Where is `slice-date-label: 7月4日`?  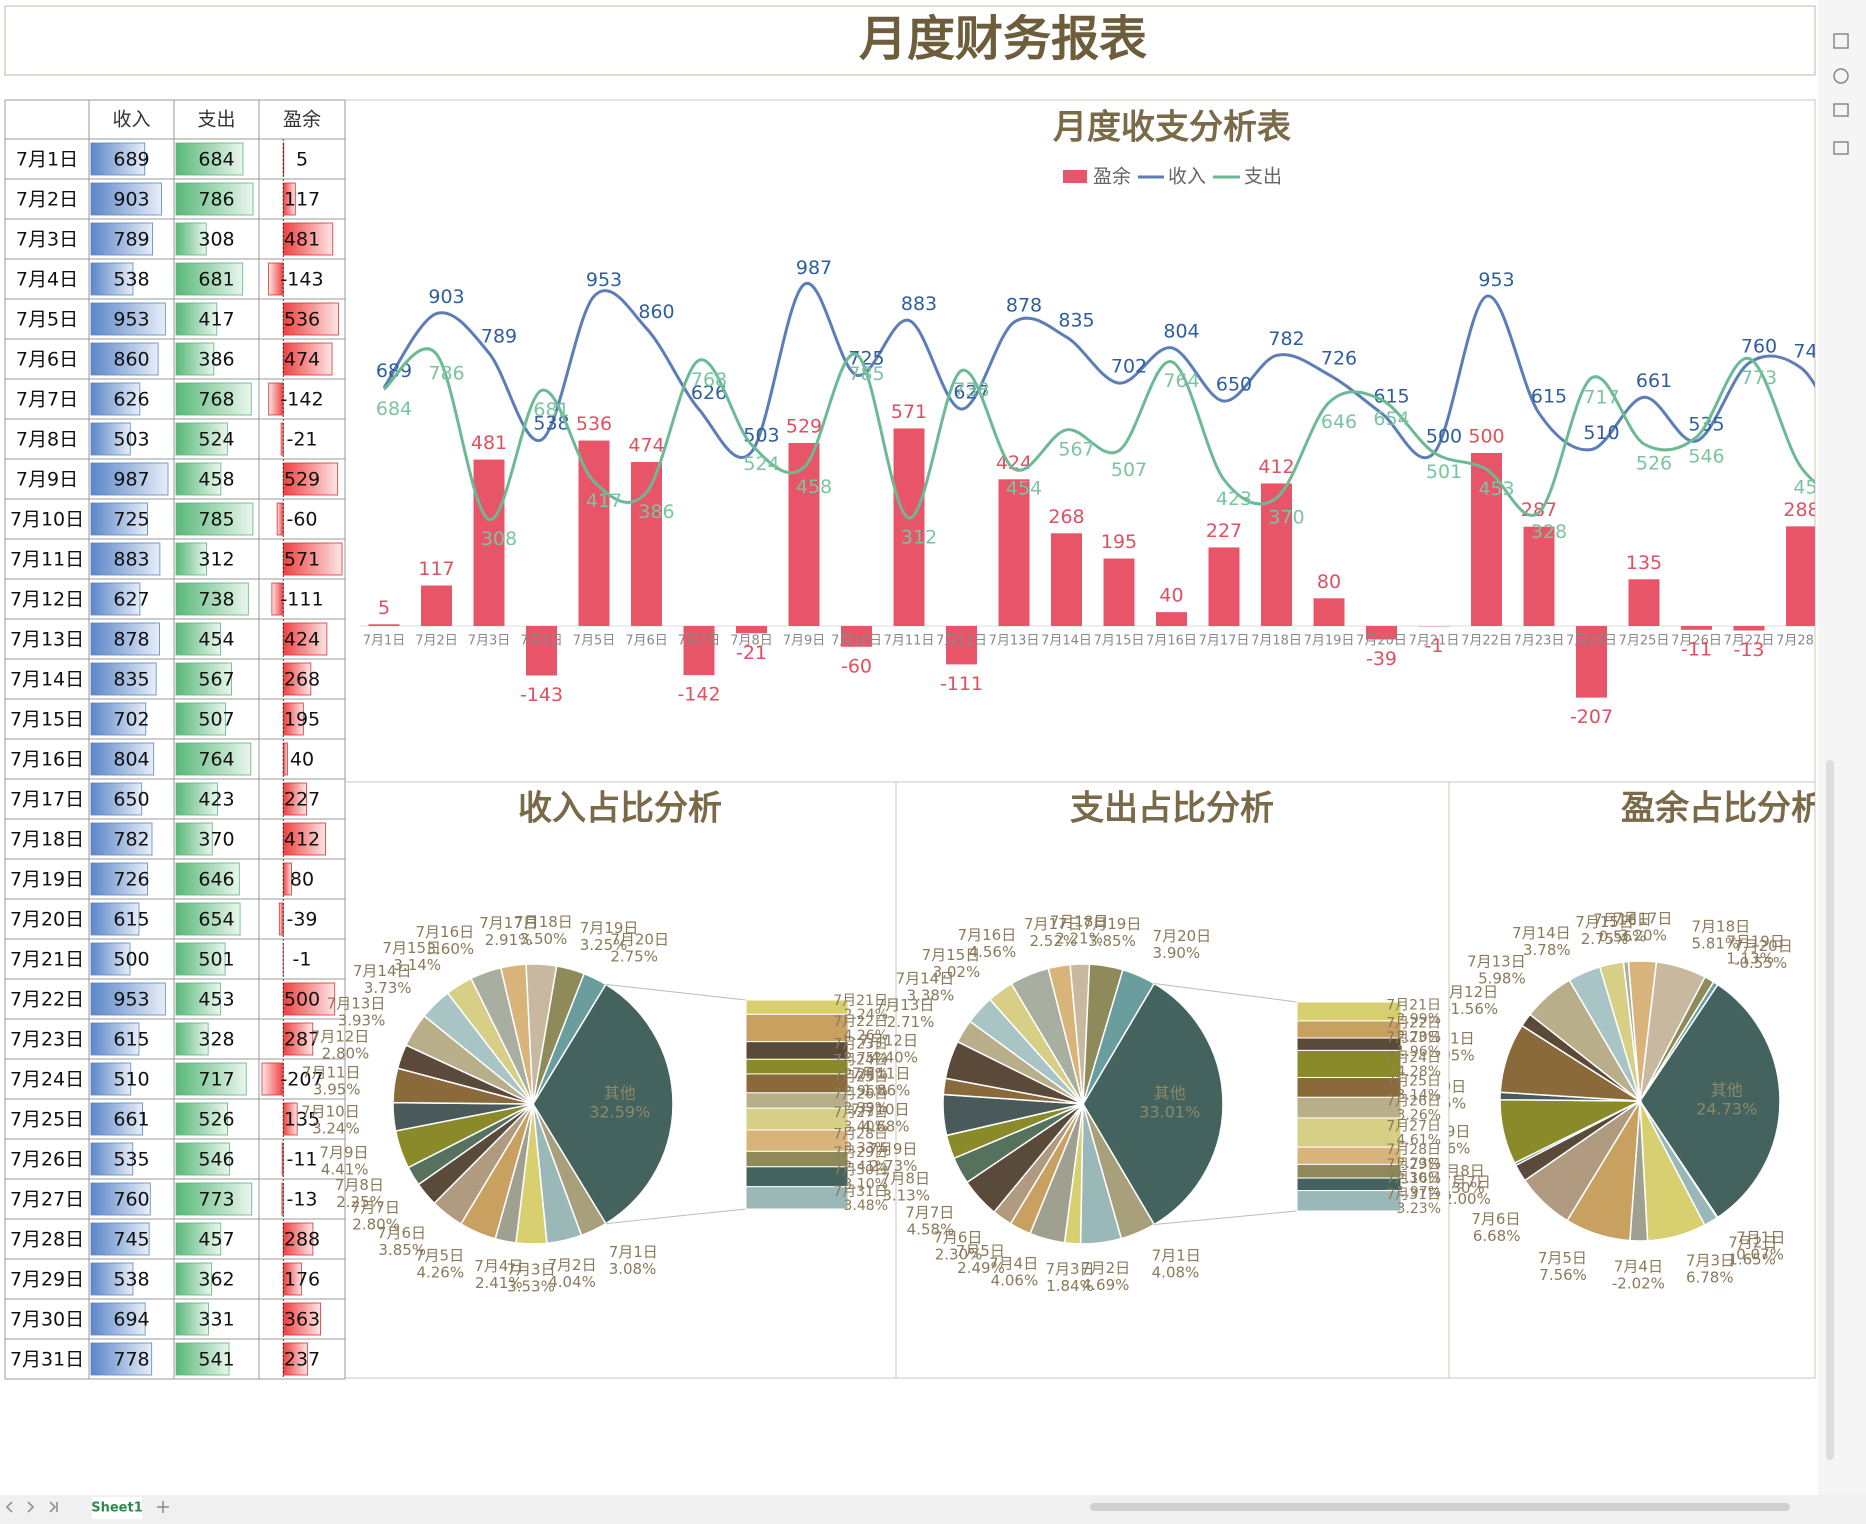
slice-date-label: 7月4日 is located at coordinates (498, 1266).